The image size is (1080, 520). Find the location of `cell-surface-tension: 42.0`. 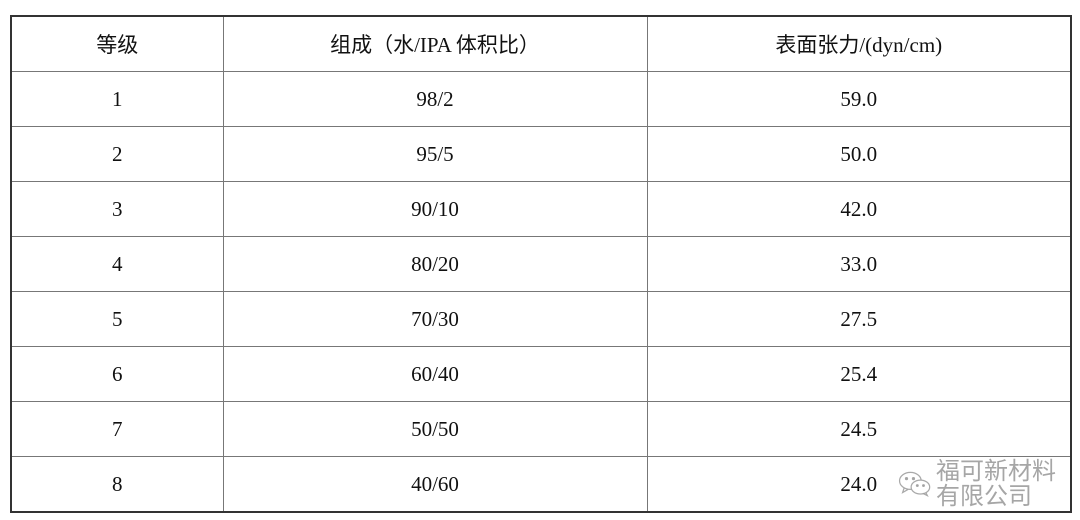

cell-surface-tension: 42.0 is located at coordinates (859, 209).